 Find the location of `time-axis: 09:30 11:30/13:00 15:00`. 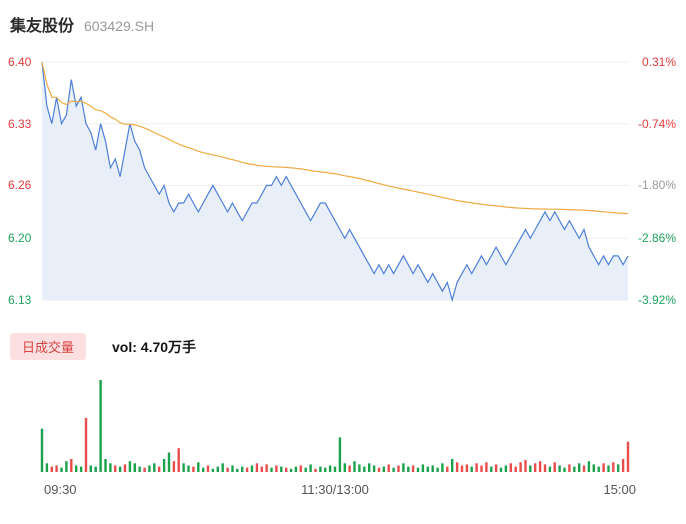

time-axis: 09:30 11:30/13:00 15:00 is located at coordinates (343, 491).